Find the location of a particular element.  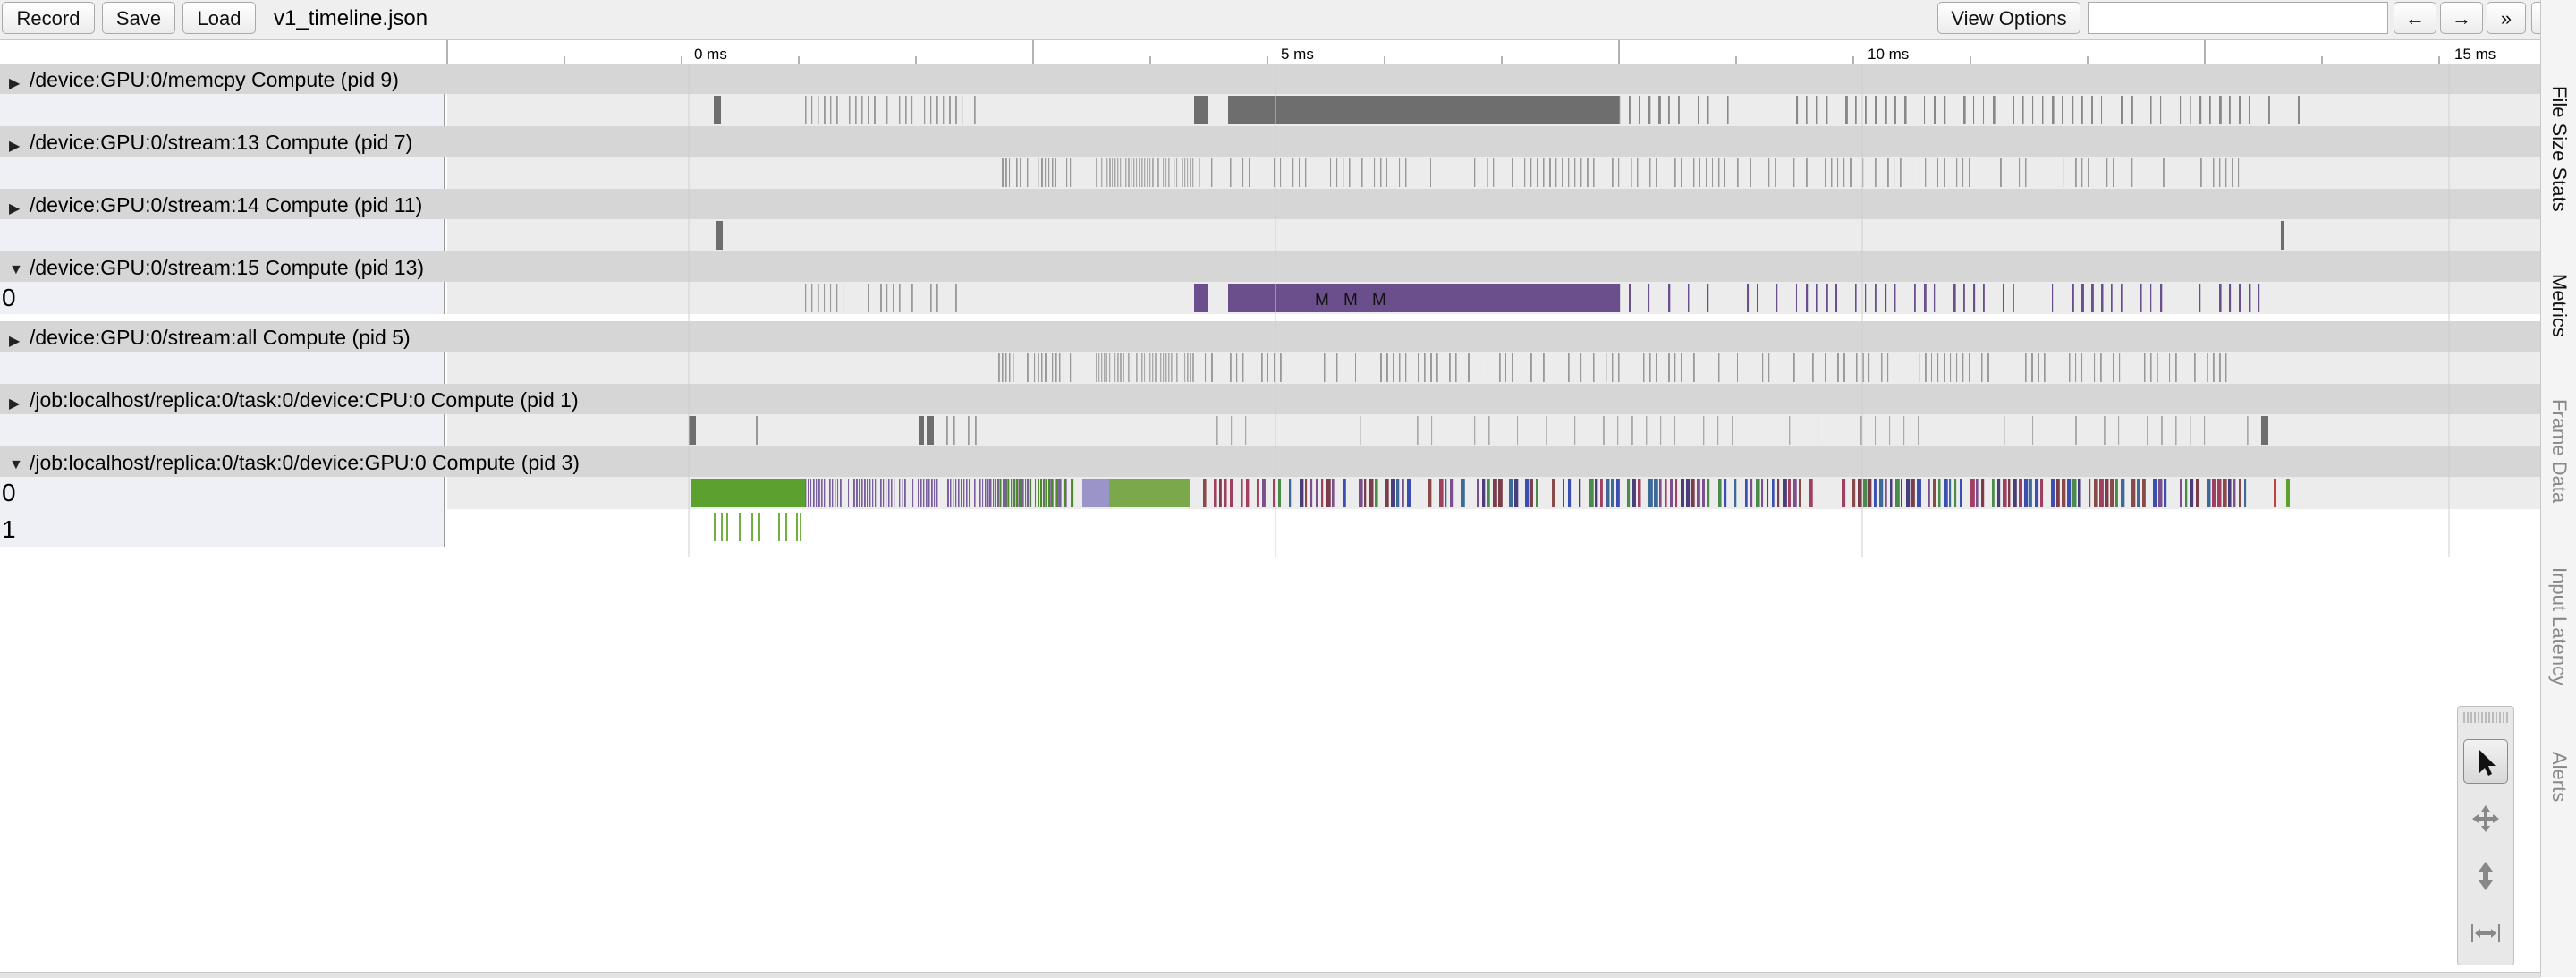

collapse-toggle-icon: ▶ is located at coordinates (15, 404).